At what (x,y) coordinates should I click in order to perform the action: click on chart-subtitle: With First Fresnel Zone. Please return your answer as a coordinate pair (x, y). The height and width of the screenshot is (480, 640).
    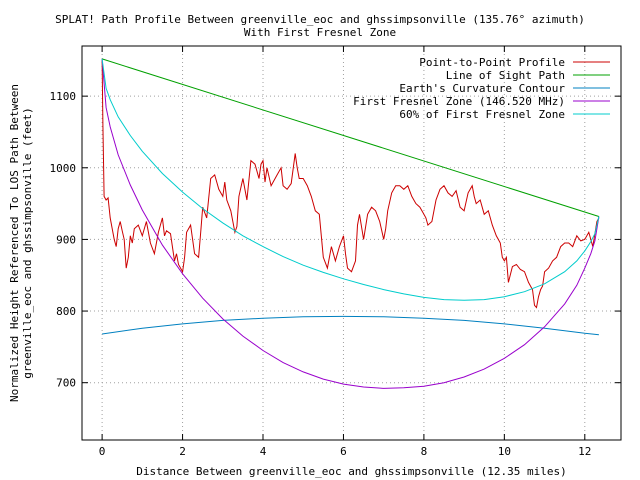
    Looking at the image, I should click on (320, 32).